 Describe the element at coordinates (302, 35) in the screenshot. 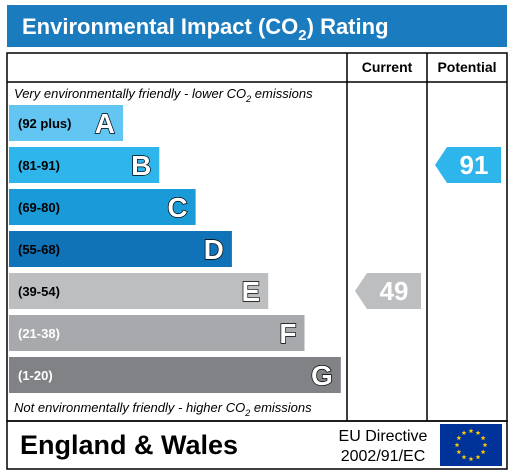

I see `title-subscript: 2` at that location.